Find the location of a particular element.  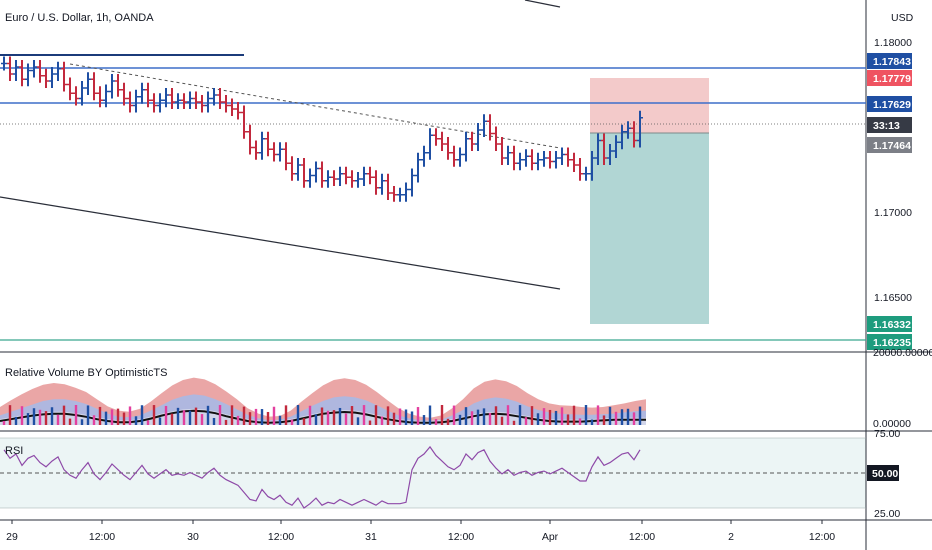

rsi-series is located at coordinates (322, 477).